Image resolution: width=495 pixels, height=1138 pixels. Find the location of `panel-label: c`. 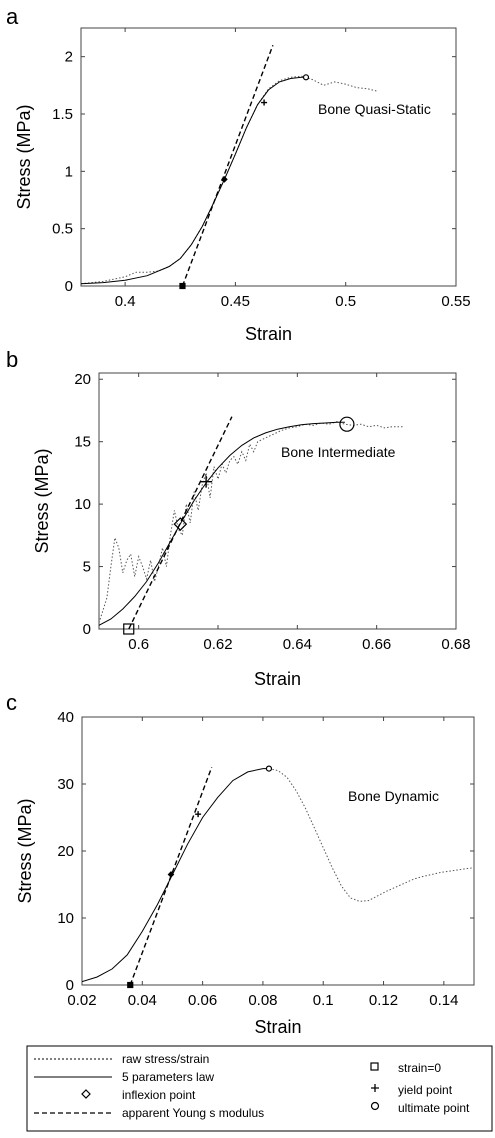

panel-label: c is located at coordinates (11, 702).